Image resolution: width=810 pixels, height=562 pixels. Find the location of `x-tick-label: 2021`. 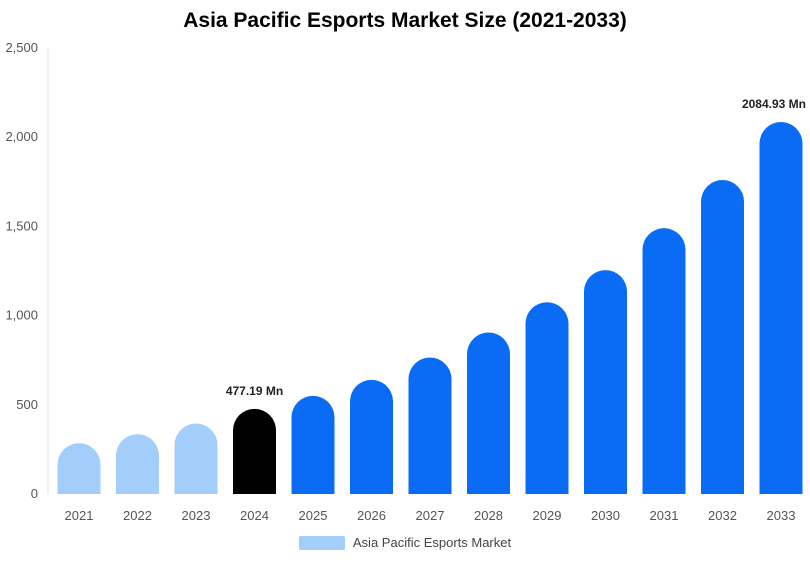

x-tick-label: 2021 is located at coordinates (79, 515).